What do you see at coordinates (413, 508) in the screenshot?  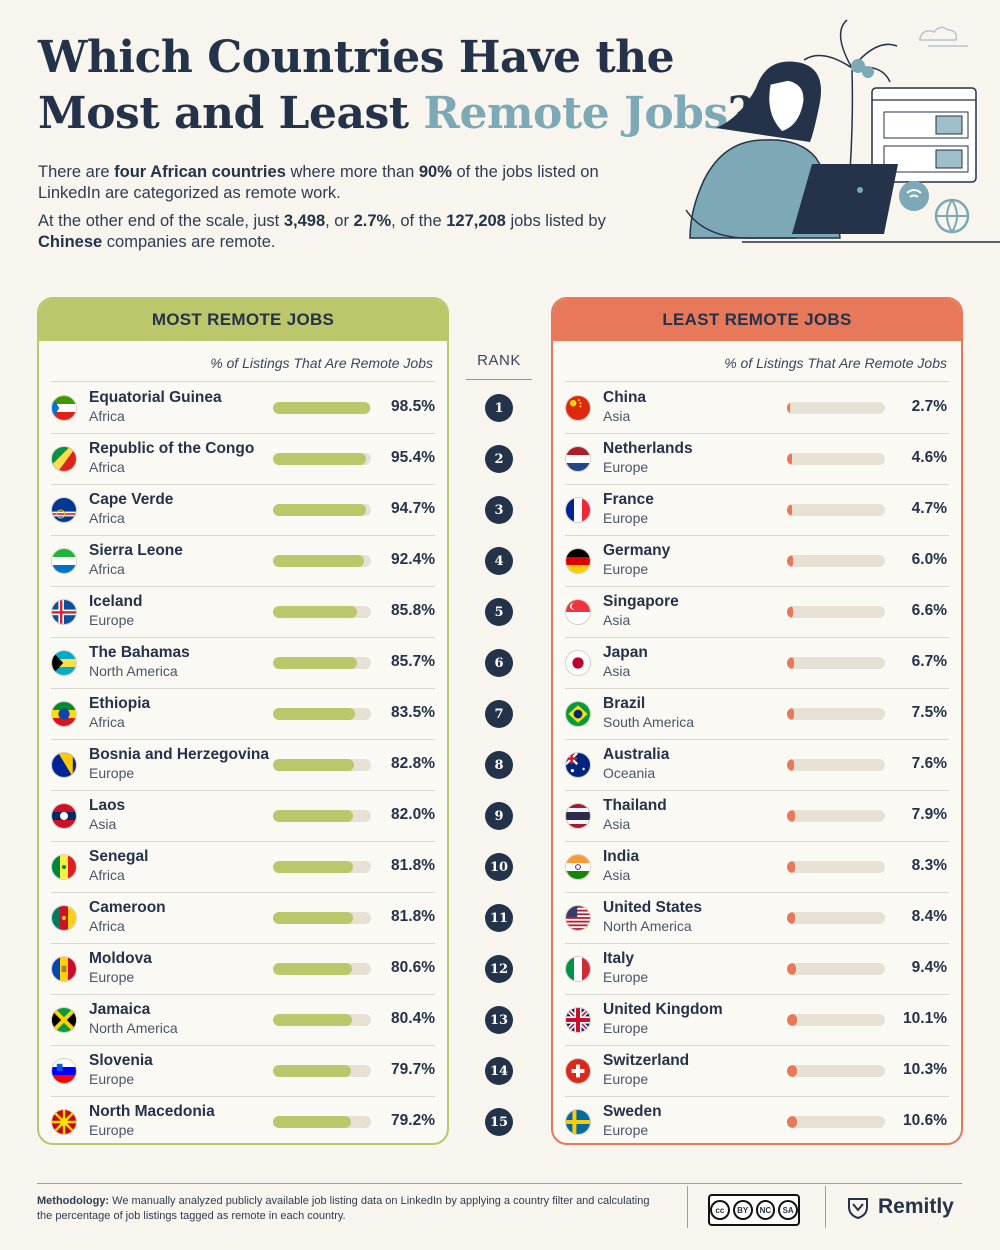 I see `percent-label: 94.7%` at bounding box center [413, 508].